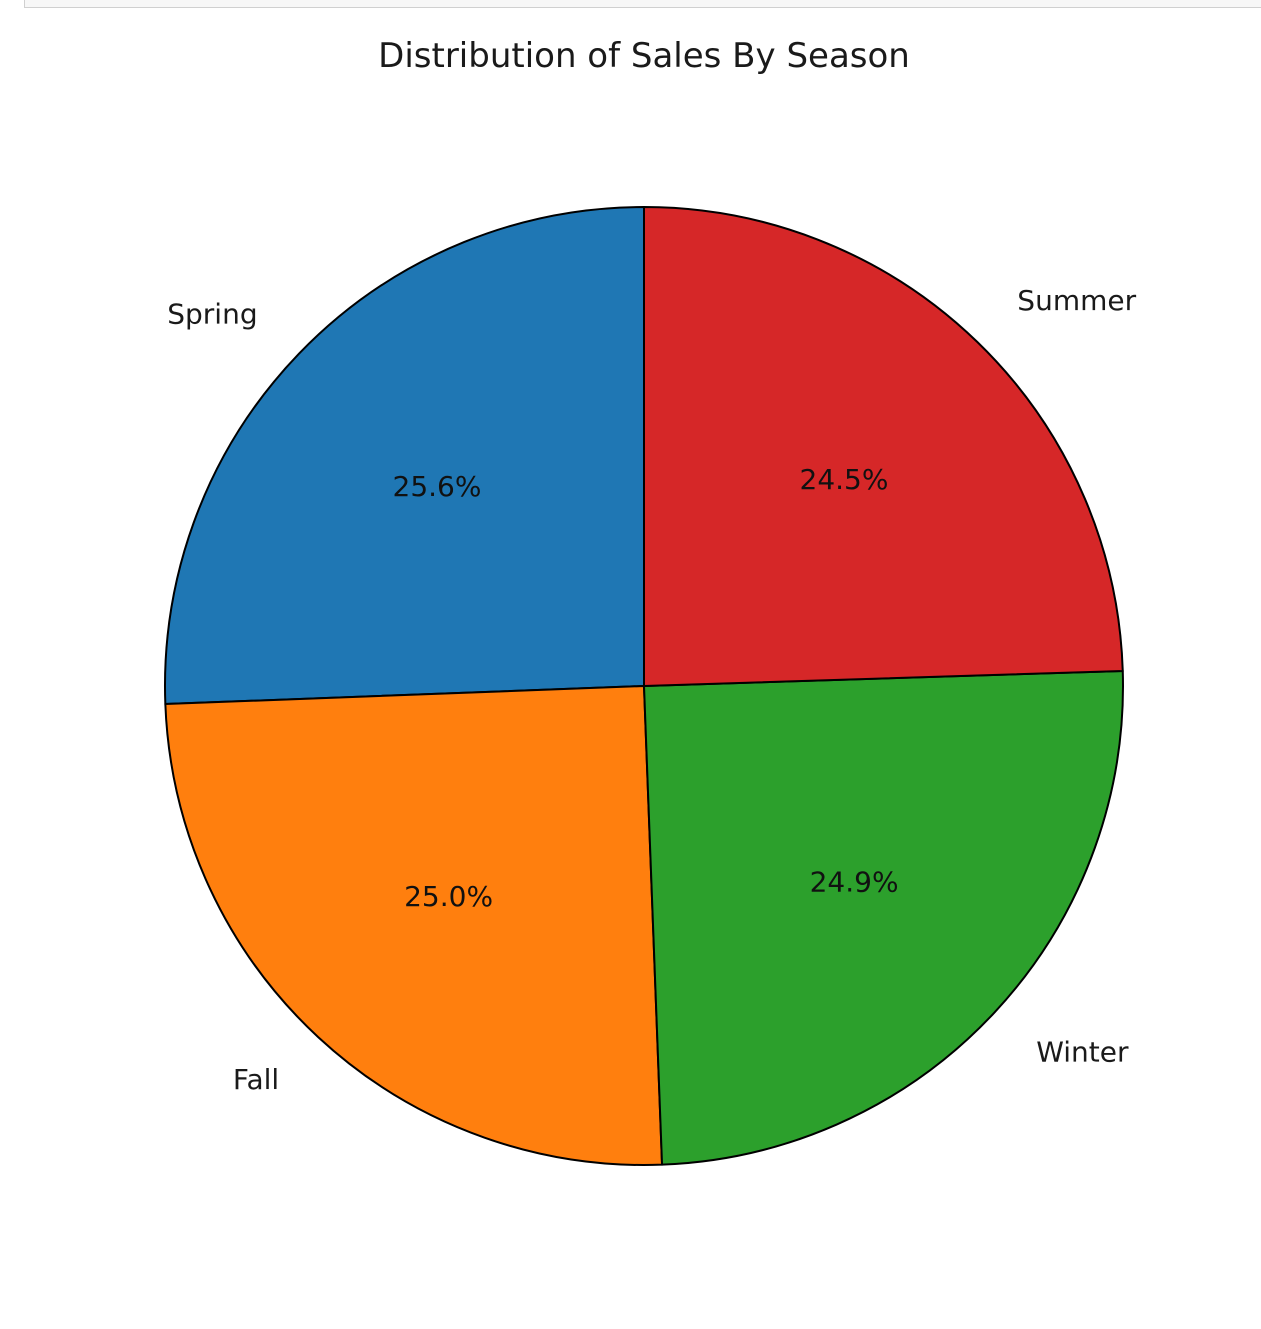 The image size is (1261, 1329). I want to click on chart-title: Distribution of Sales By Season, so click(644, 56).